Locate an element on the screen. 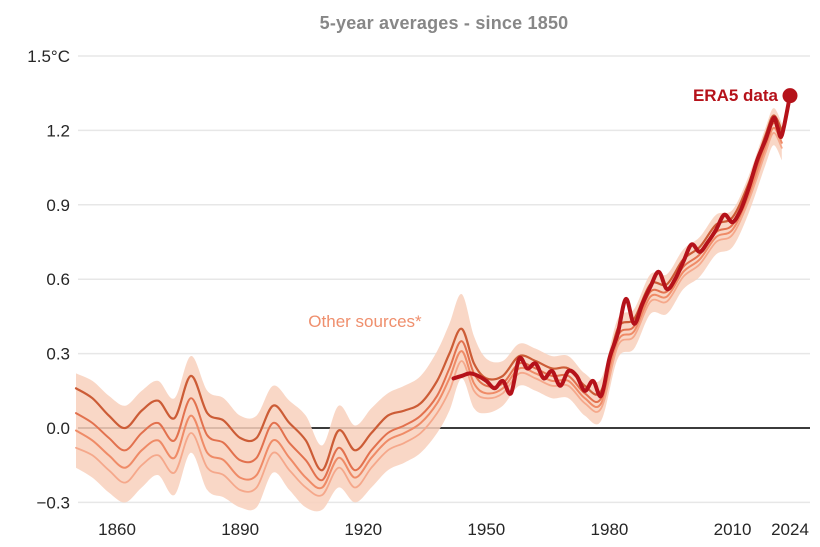  x-tick-label: 1860 is located at coordinates (117, 529).